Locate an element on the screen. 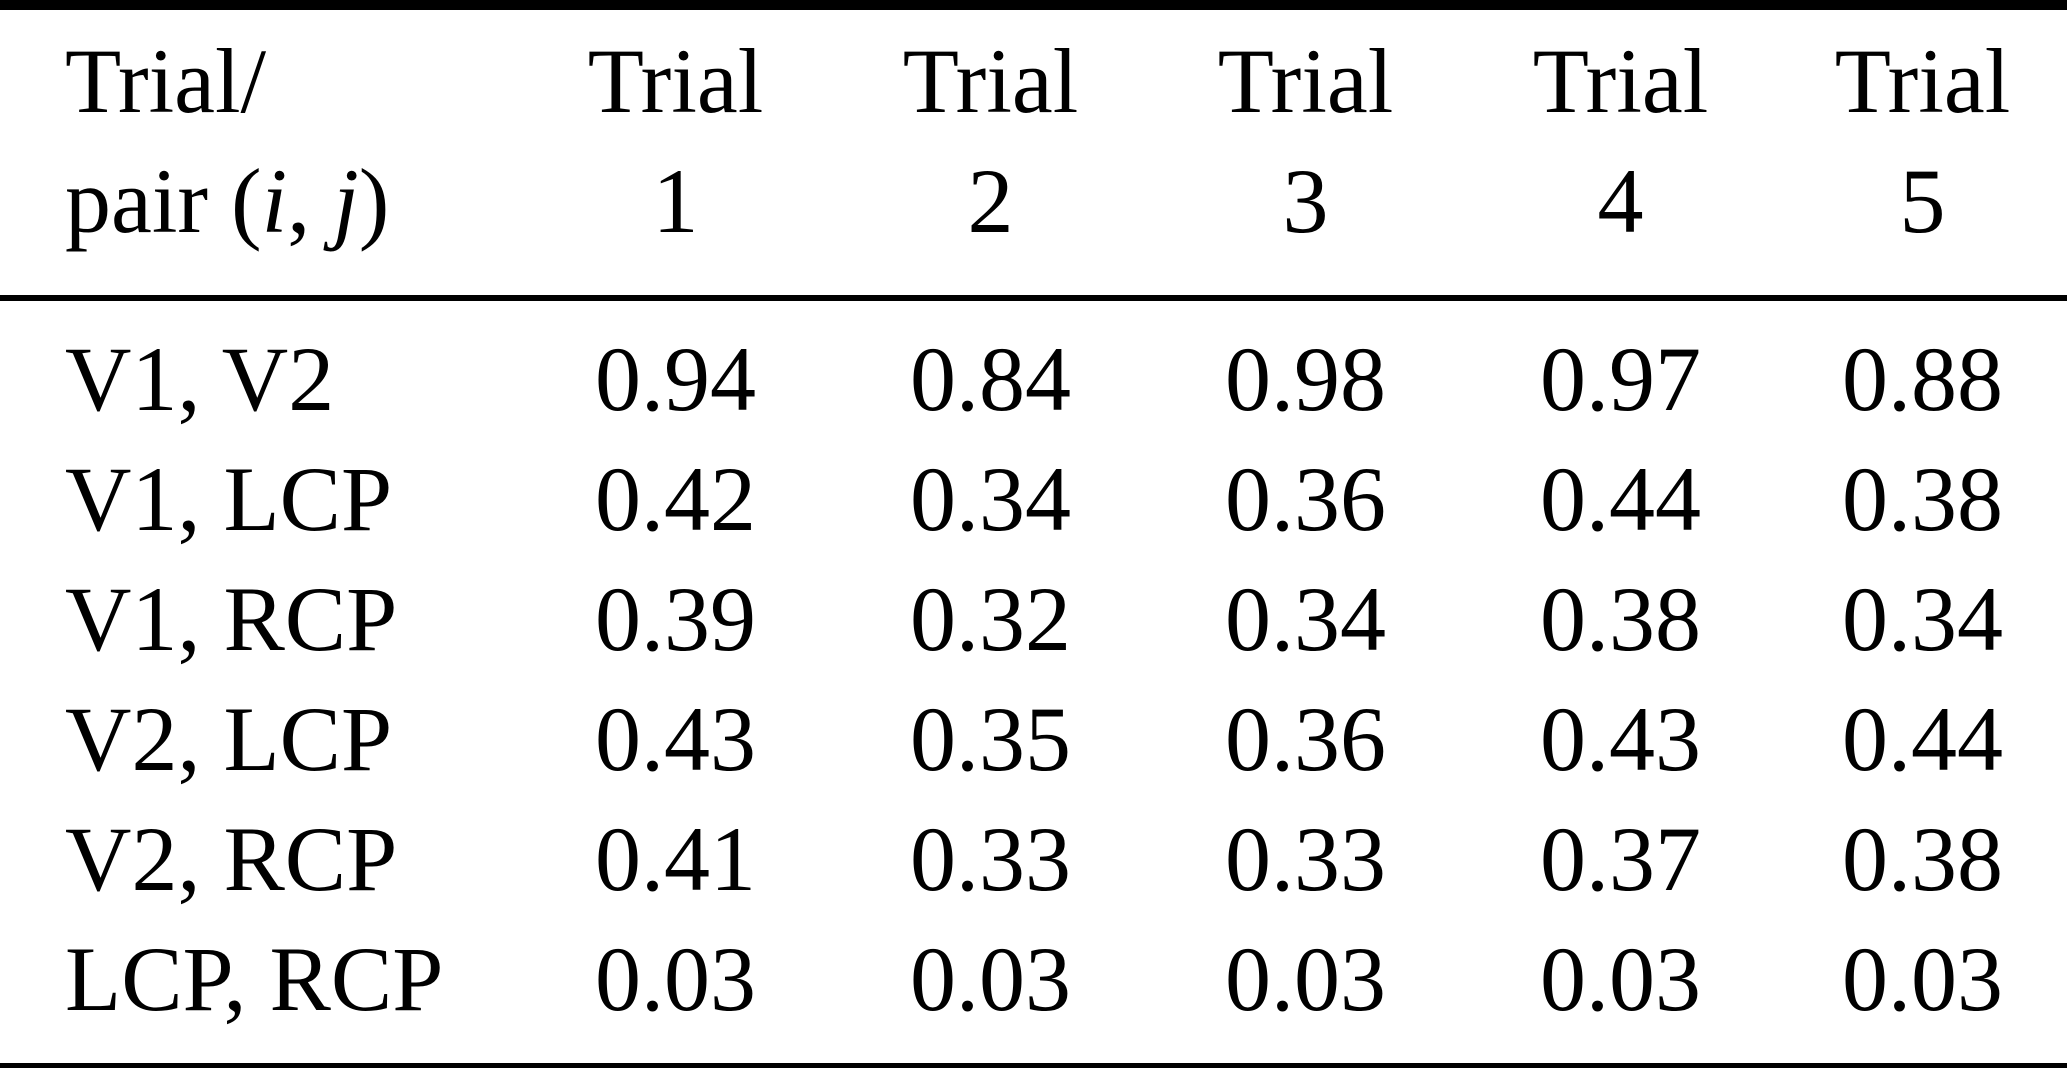 The width and height of the screenshot is (2067, 1068). corner-header-line1: Trial/ is located at coordinates (166, 81).